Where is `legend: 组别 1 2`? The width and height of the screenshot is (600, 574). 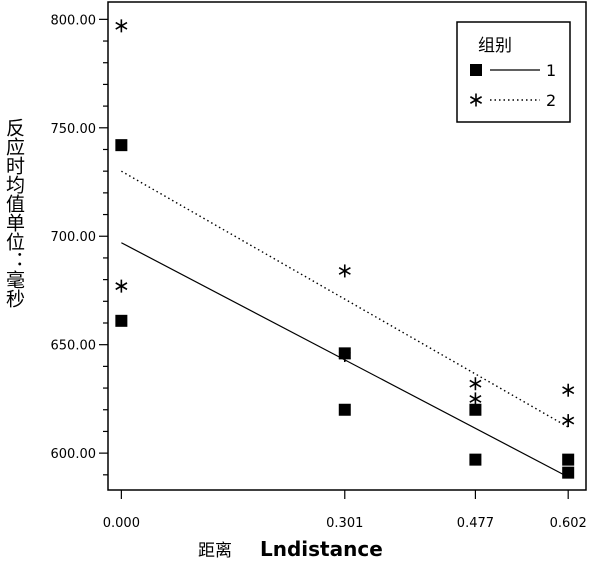 legend: 组别 1 2 is located at coordinates (513, 72).